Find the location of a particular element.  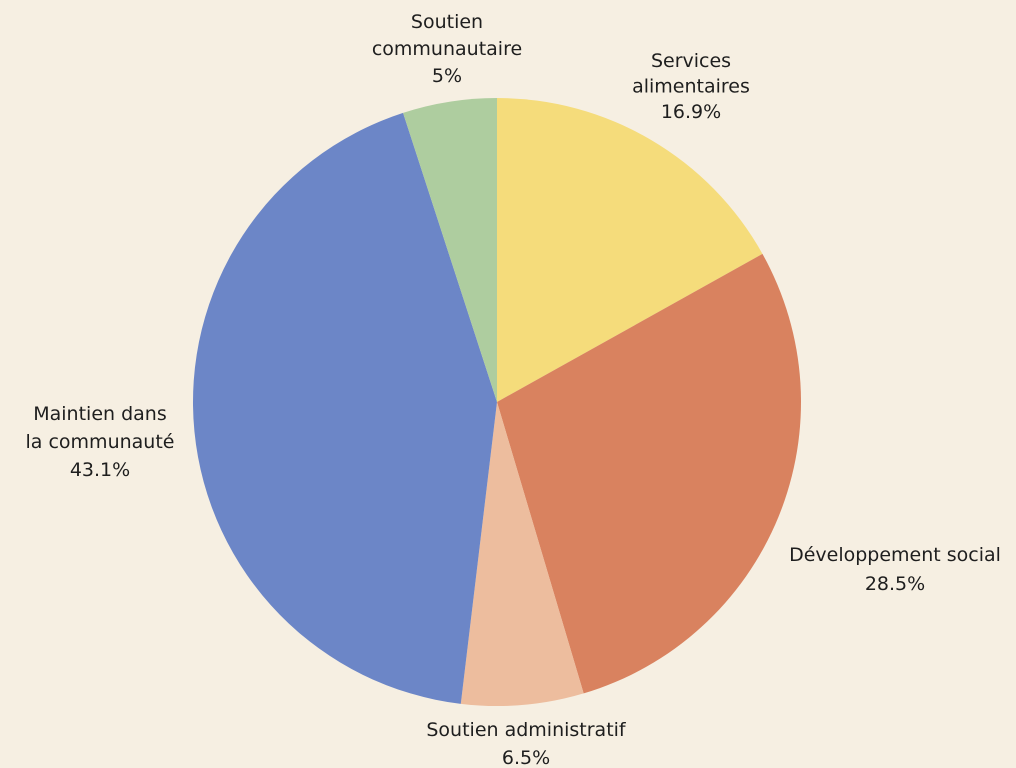

slice-label-4: Soutien communautaire 5% is located at coordinates (447, 49).